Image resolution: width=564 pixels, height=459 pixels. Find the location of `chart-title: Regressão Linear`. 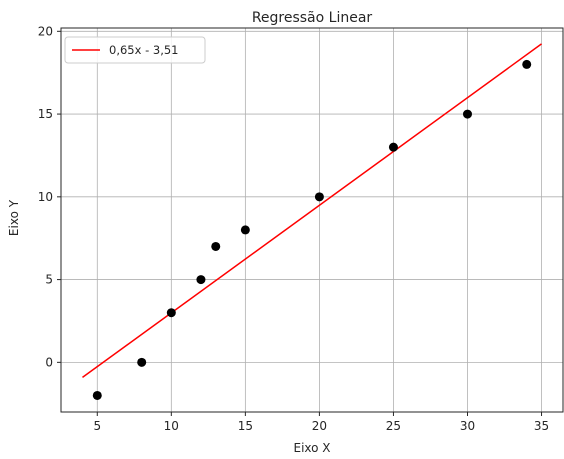

chart-title: Regressão Linear is located at coordinates (312, 18).